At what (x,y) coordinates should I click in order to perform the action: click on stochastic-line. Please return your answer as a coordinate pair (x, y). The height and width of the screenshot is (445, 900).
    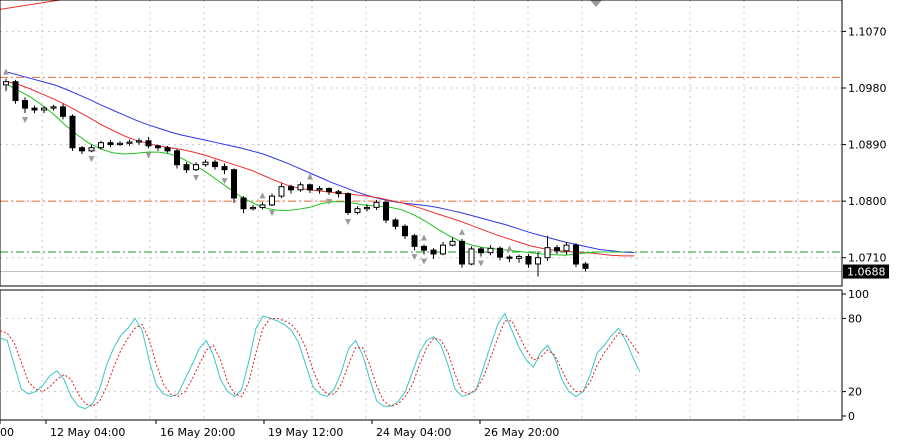
    Looking at the image, I should click on (320, 362).